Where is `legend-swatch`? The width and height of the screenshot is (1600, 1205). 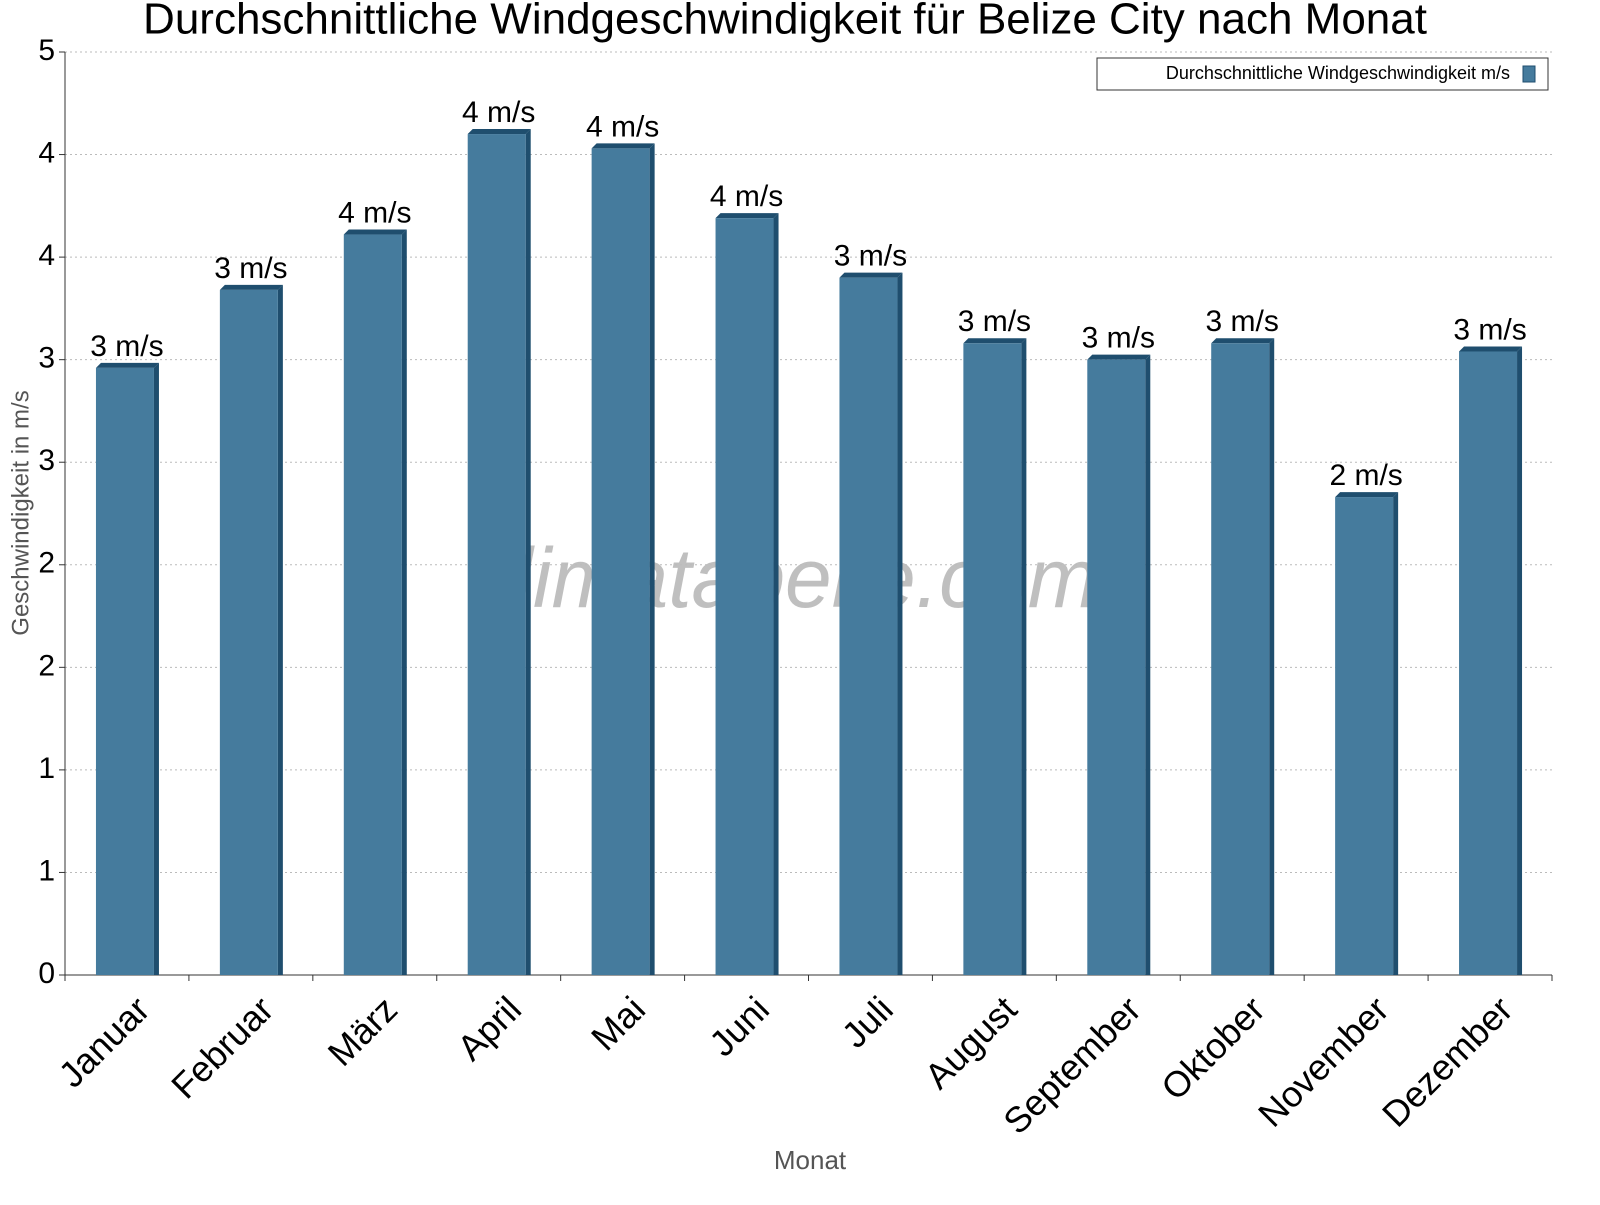 legend-swatch is located at coordinates (1529, 74).